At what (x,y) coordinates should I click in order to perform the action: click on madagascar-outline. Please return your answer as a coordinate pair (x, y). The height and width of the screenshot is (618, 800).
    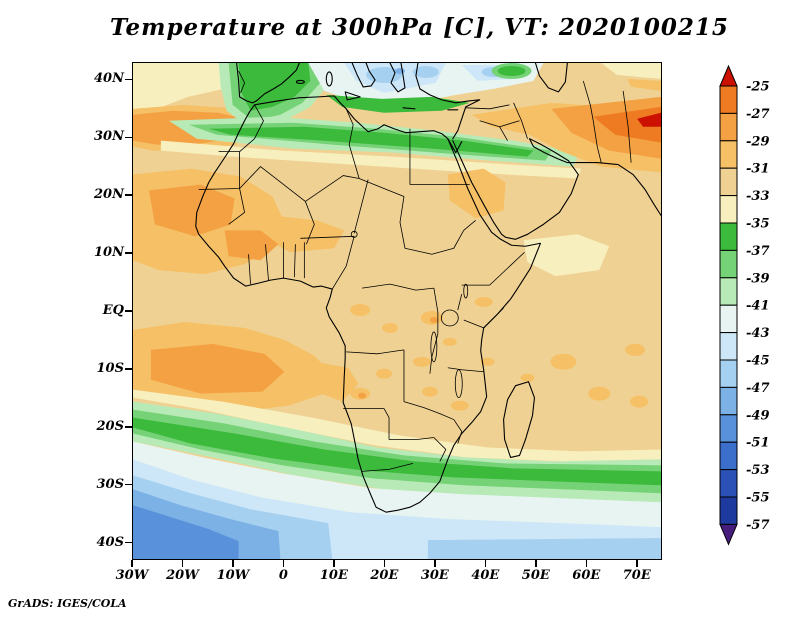
    Looking at the image, I should click on (519, 419).